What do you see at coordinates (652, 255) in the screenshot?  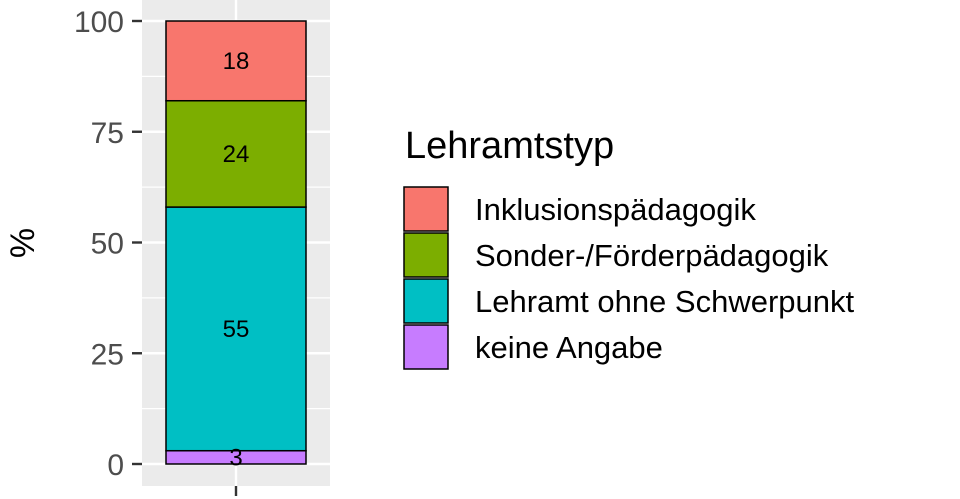 I see `legend-label: Sonder-/Förderpädagogik` at bounding box center [652, 255].